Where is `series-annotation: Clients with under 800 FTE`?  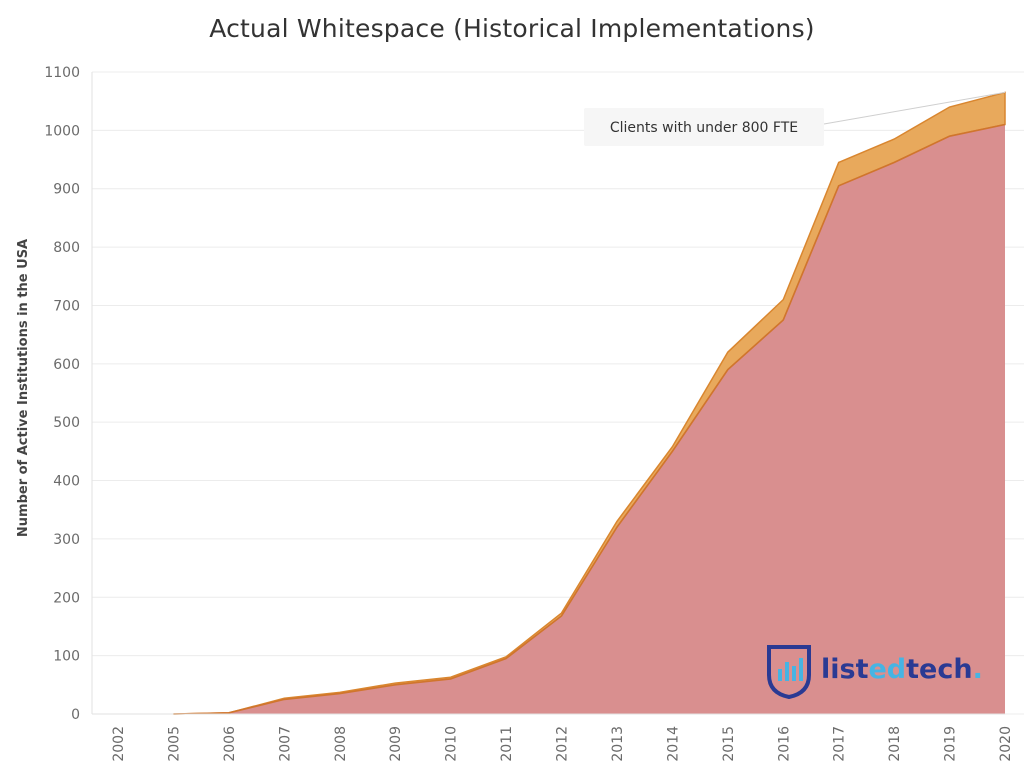
series-annotation: Clients with under 800 FTE is located at coordinates (795, 118).